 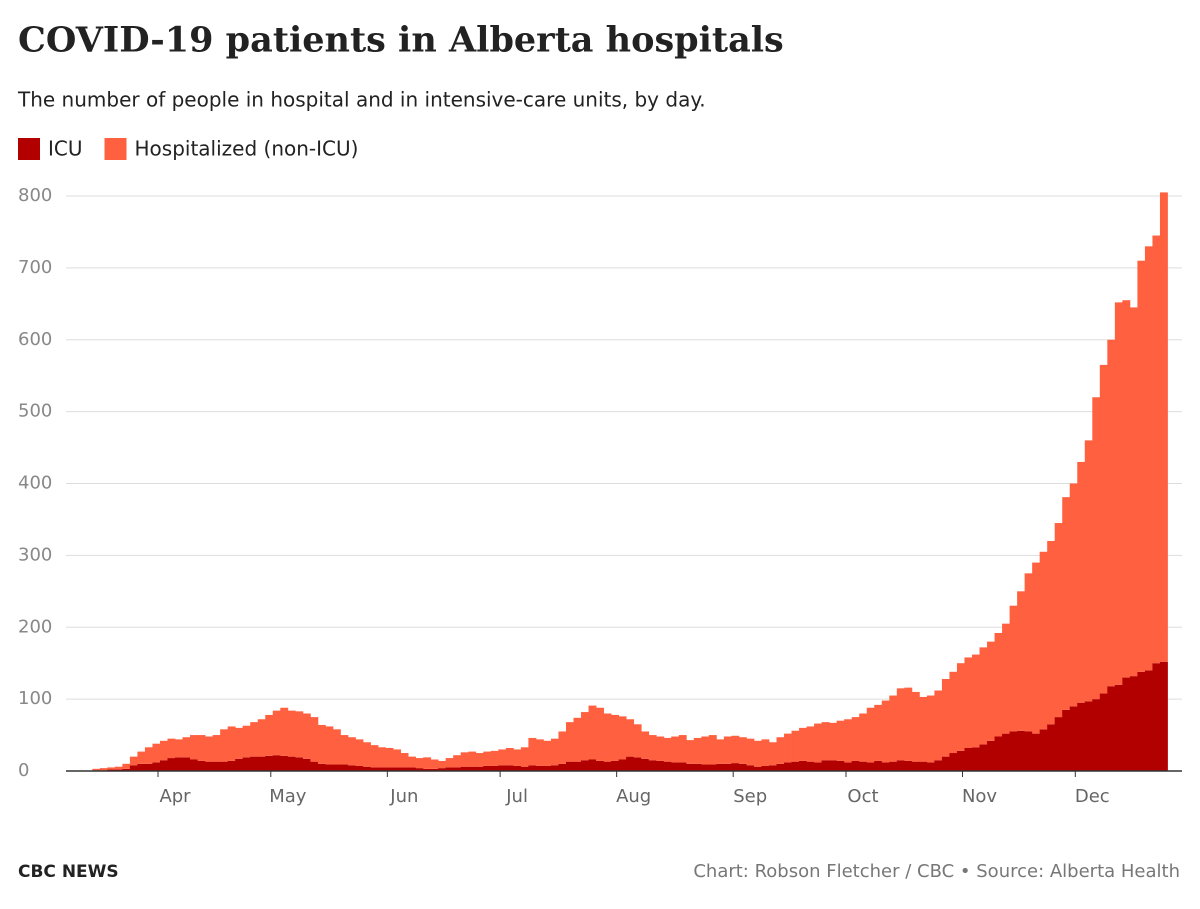 What do you see at coordinates (633, 796) in the screenshot?
I see `x-tick-label: Aug` at bounding box center [633, 796].